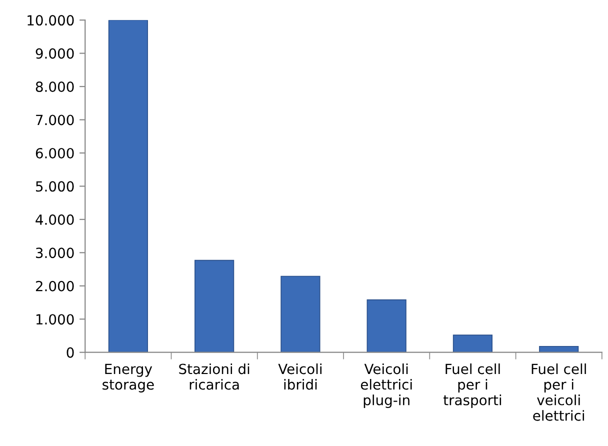 This screenshot has width=608, height=446. What do you see at coordinates (70, 352) in the screenshot?
I see `y-tick-label: 0` at bounding box center [70, 352].